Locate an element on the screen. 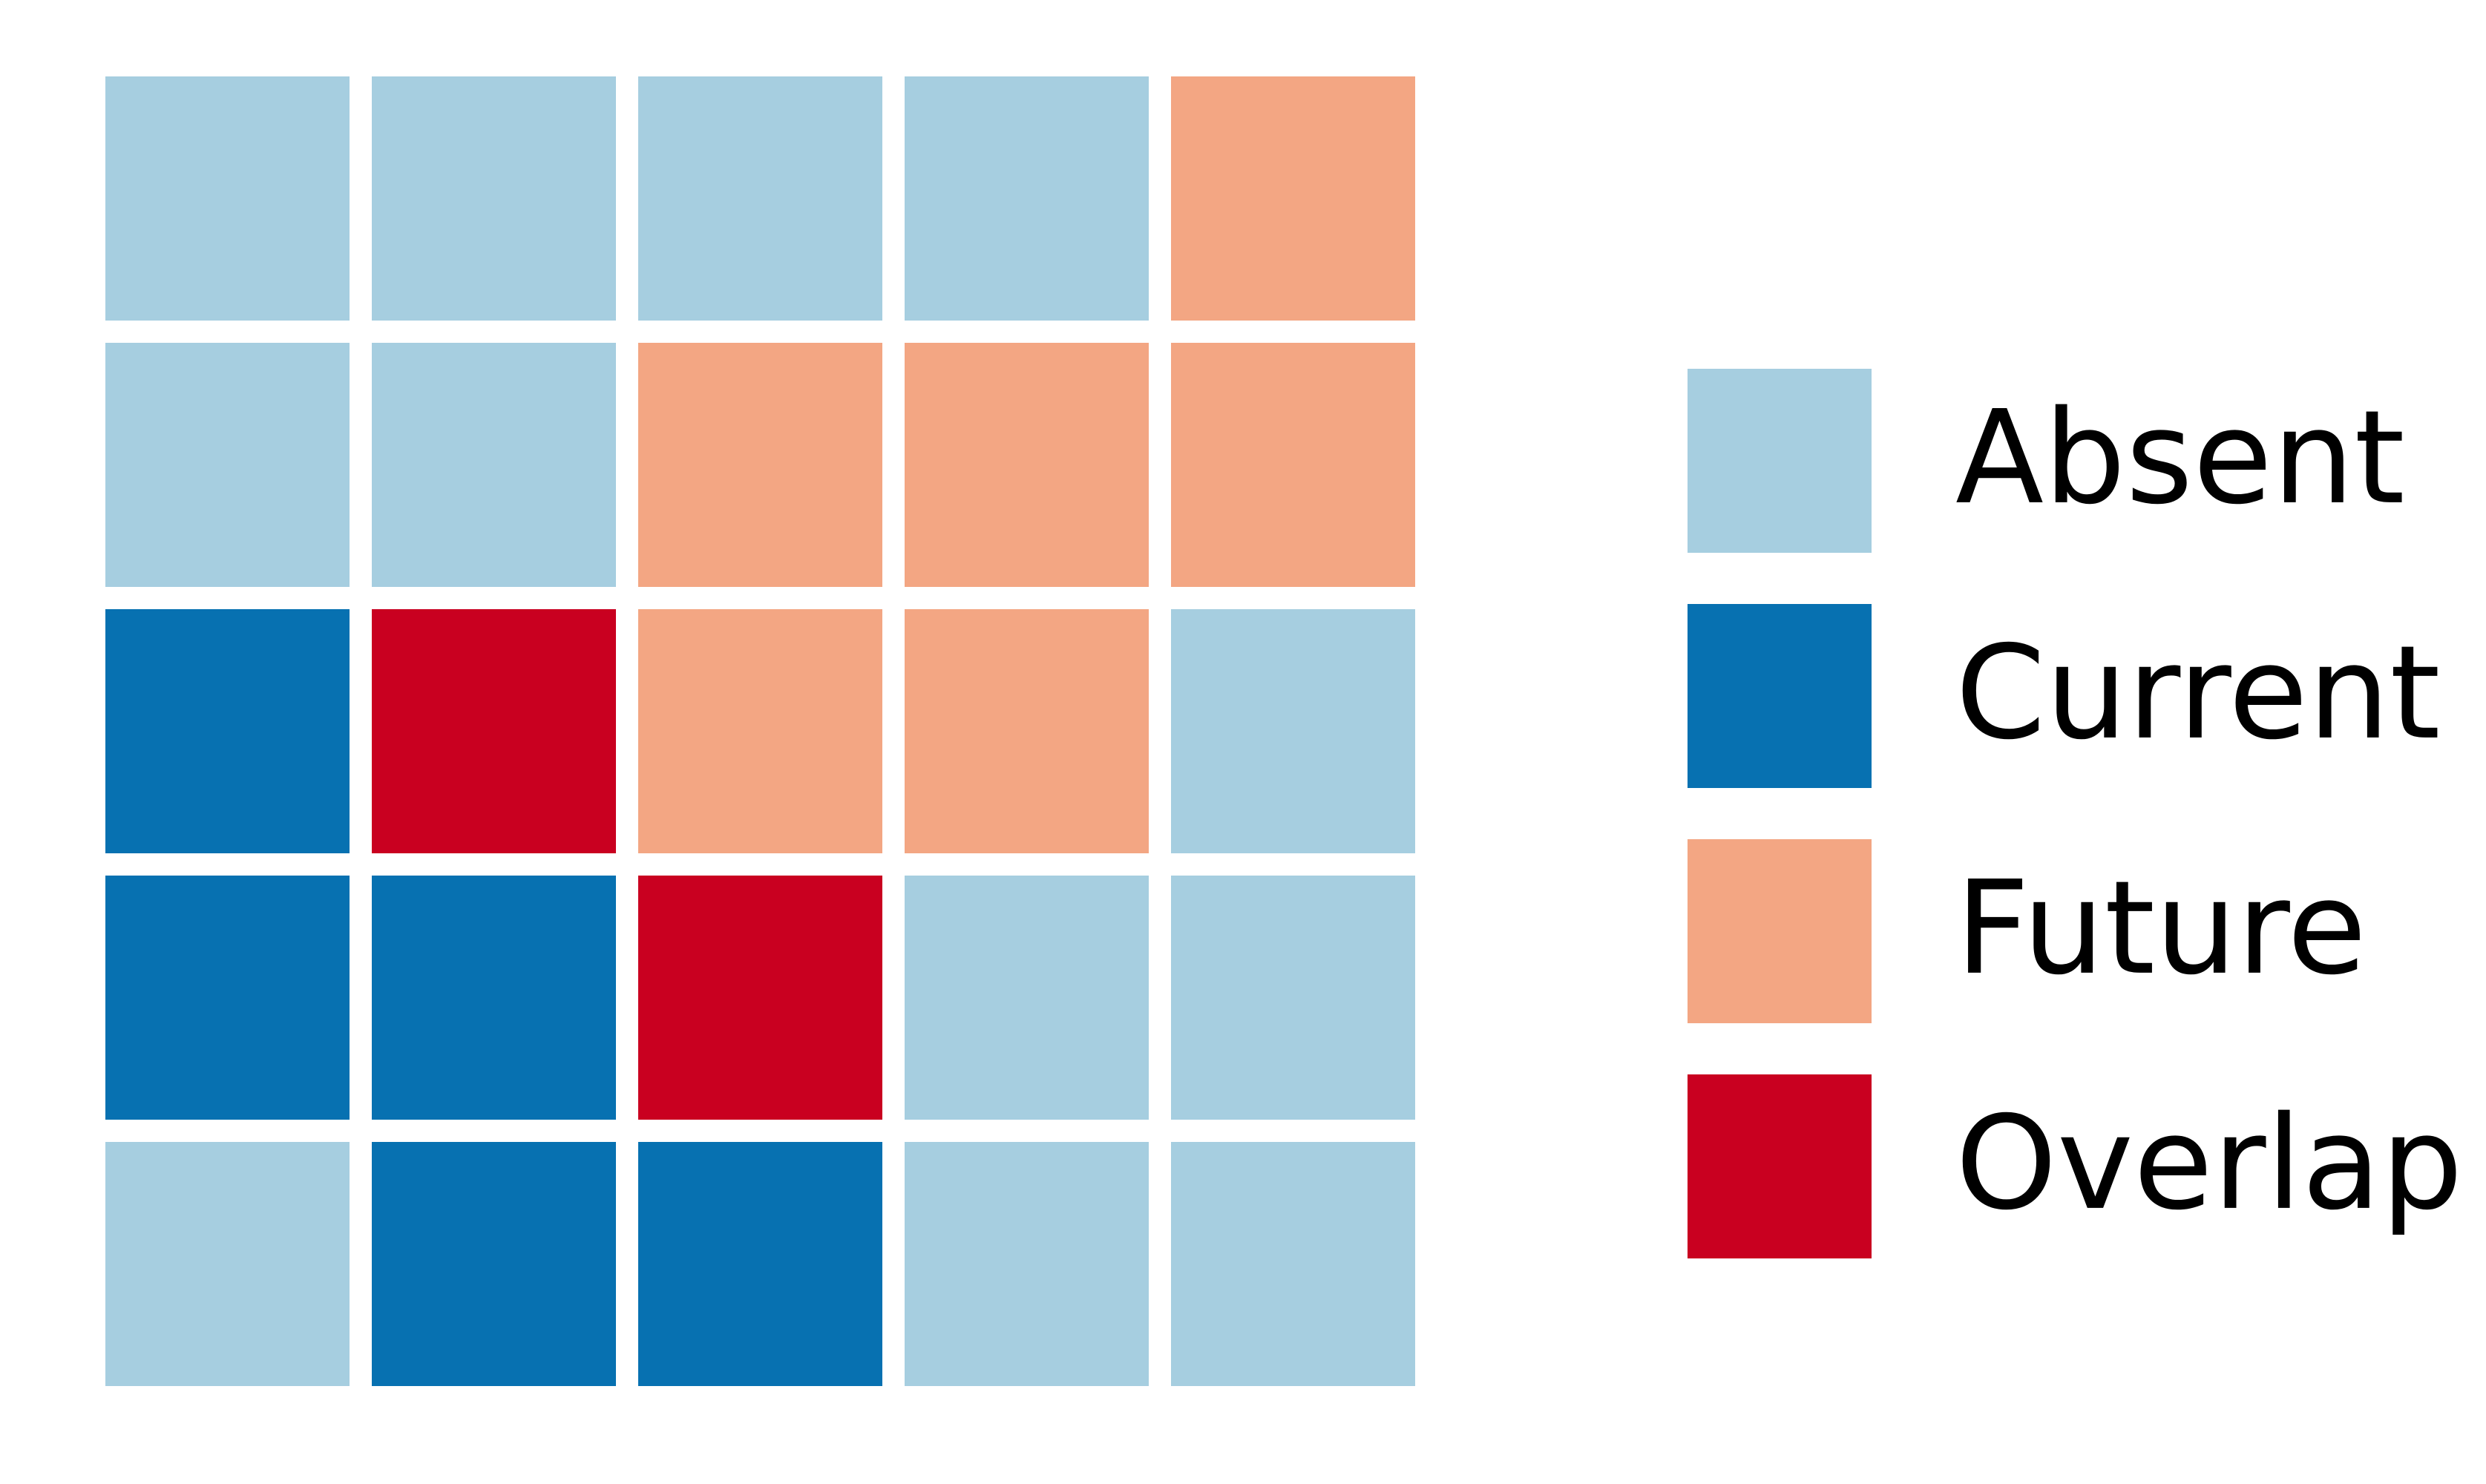 The width and height of the screenshot is (2486, 1484). legend-item-future: Future is located at coordinates (2028, 931).